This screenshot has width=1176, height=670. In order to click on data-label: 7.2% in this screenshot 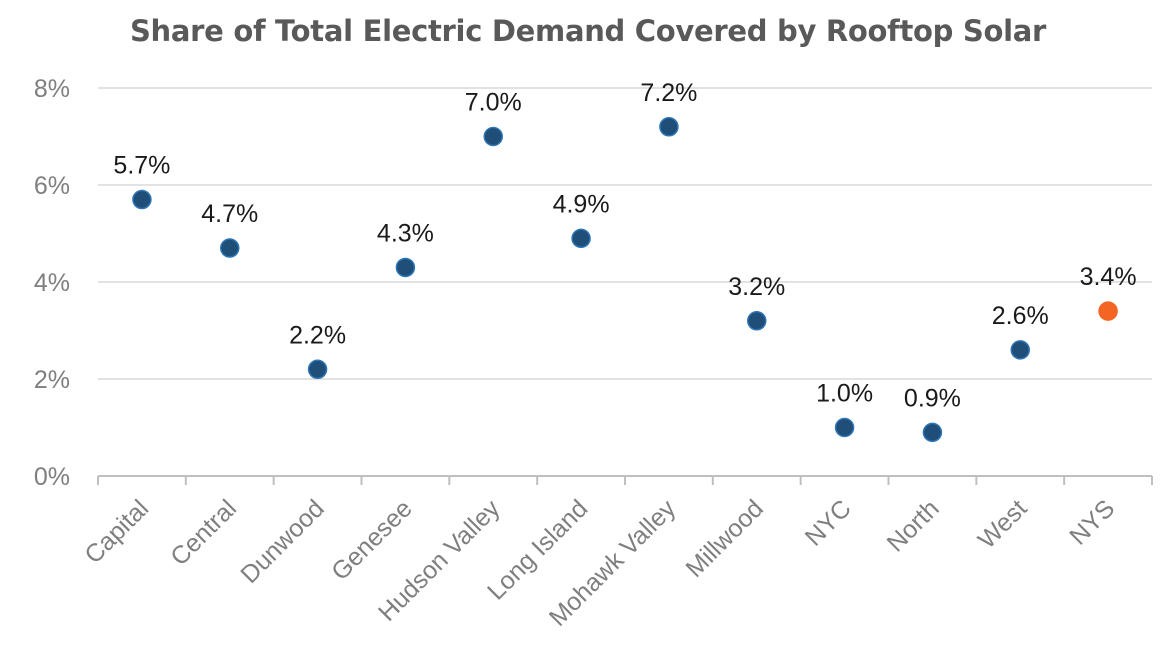, I will do `click(668, 93)`.